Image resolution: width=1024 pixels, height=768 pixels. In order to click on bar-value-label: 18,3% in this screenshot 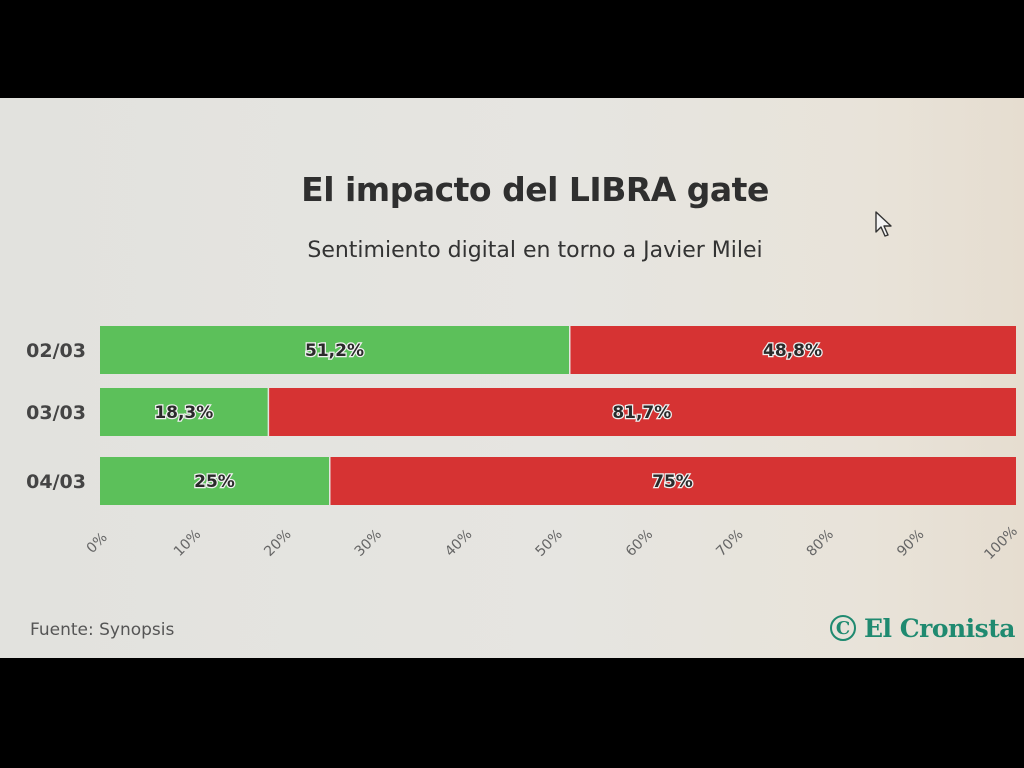, I will do `click(183, 413)`.